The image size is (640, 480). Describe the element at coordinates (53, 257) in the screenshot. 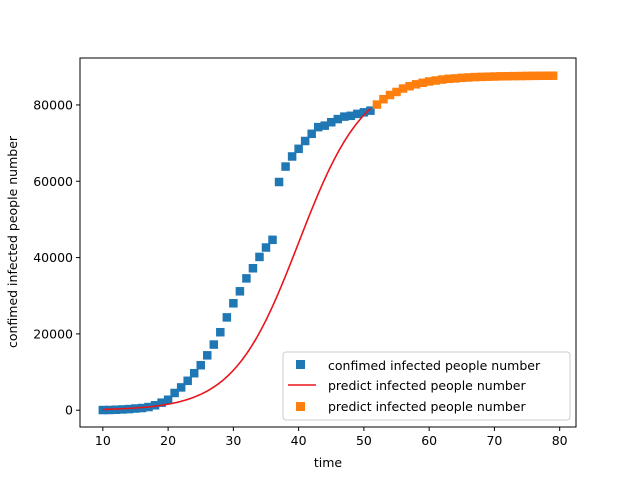

I see `y-tick-label: 40000` at that location.